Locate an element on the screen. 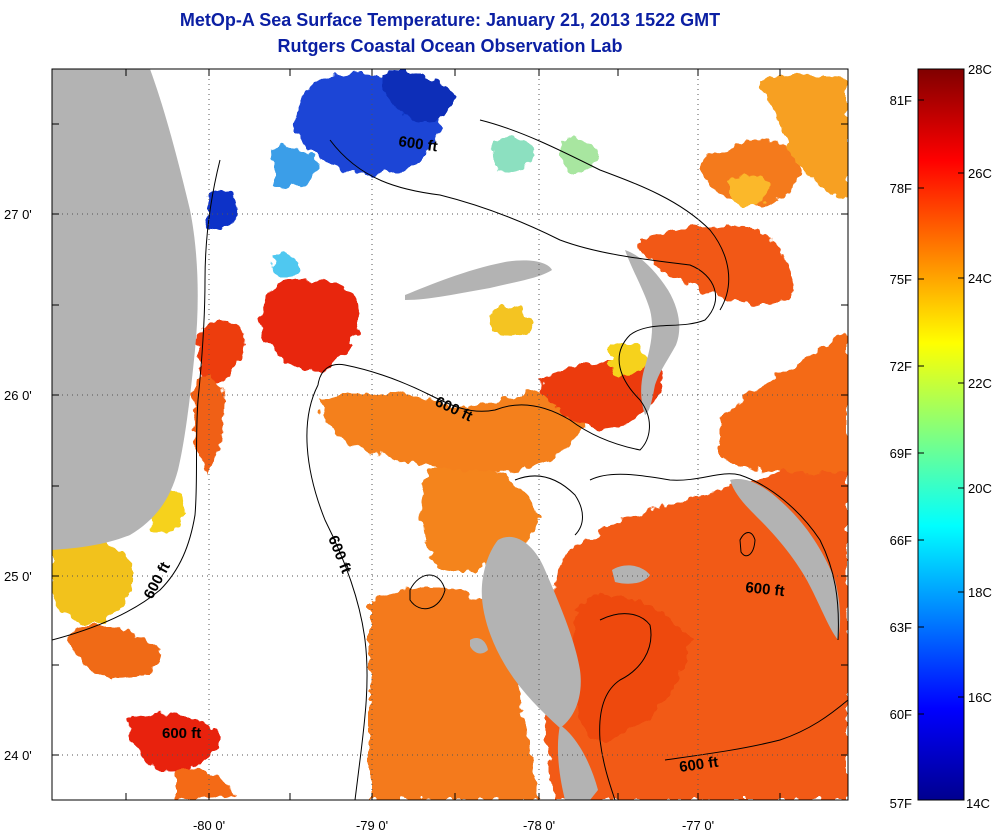 This screenshot has width=1000, height=840. y-tick-label: 26 0' is located at coordinates (18, 395).